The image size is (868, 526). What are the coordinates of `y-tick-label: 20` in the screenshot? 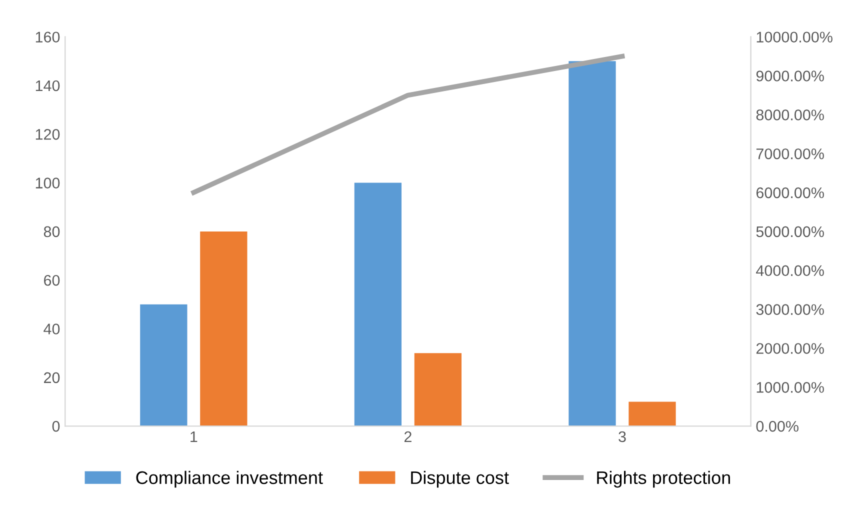 It's located at (52, 378).